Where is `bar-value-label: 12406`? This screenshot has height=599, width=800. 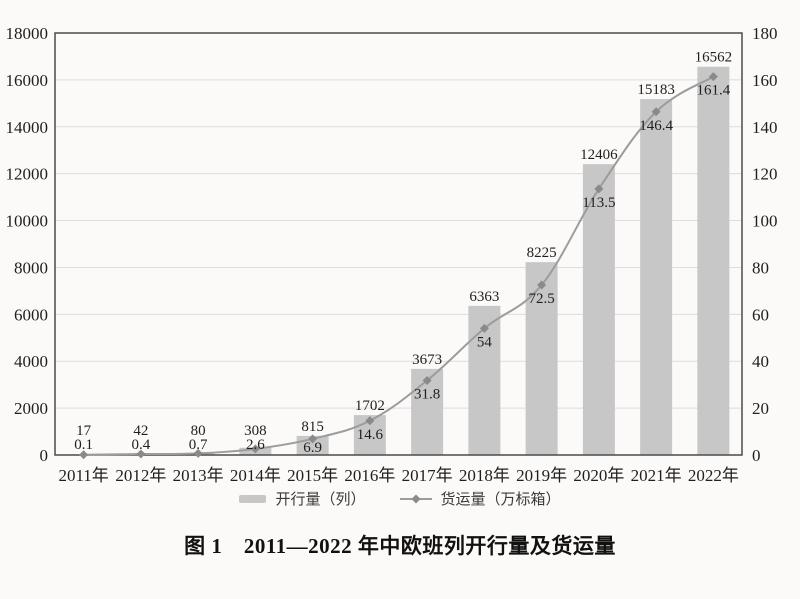
bar-value-label: 12406 is located at coordinates (599, 155).